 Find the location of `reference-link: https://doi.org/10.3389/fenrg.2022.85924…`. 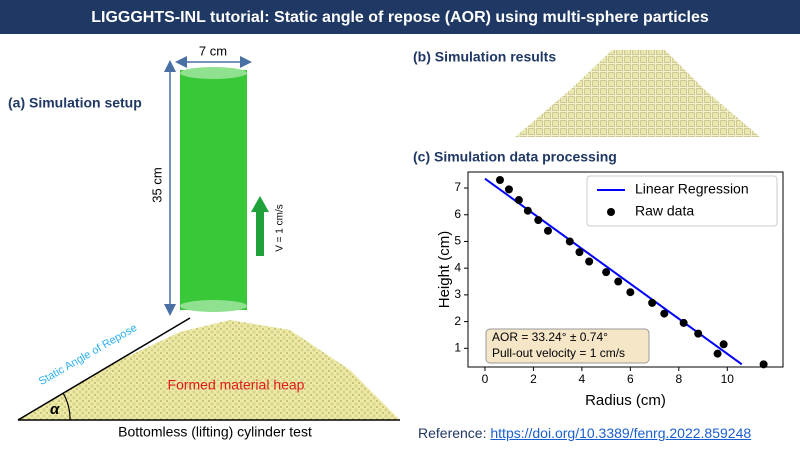

reference-link: https://doi.org/10.3389/fenrg.2022.85924… is located at coordinates (621, 433).